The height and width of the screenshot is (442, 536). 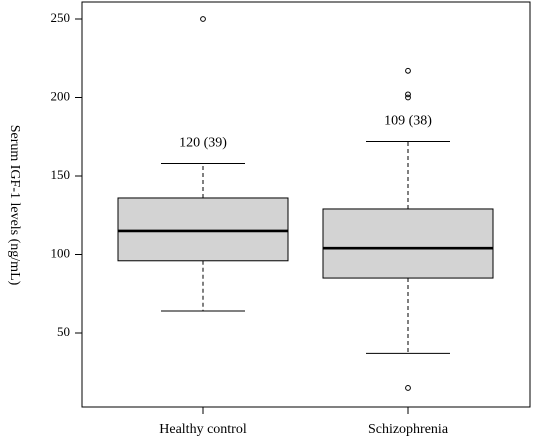 I want to click on x-axis: Healthy control Schizophrenia, so click(x=304, y=422).